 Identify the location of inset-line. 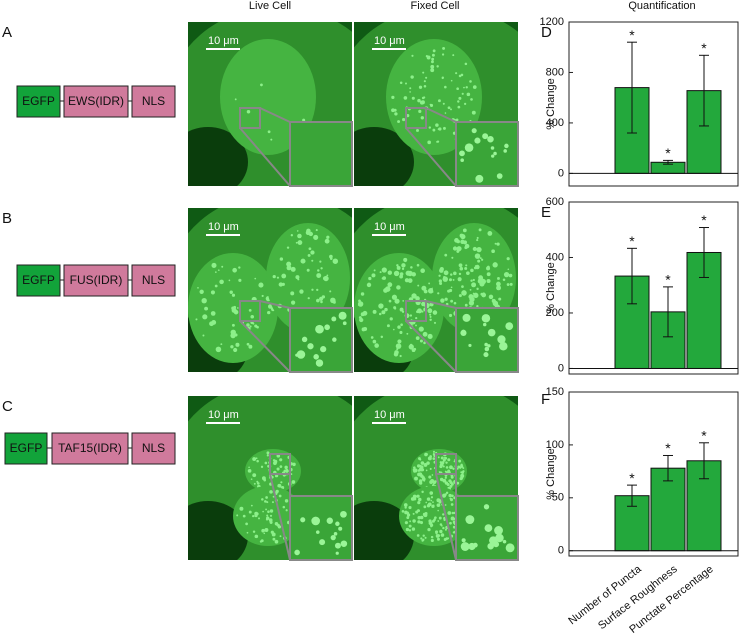
(446, 517).